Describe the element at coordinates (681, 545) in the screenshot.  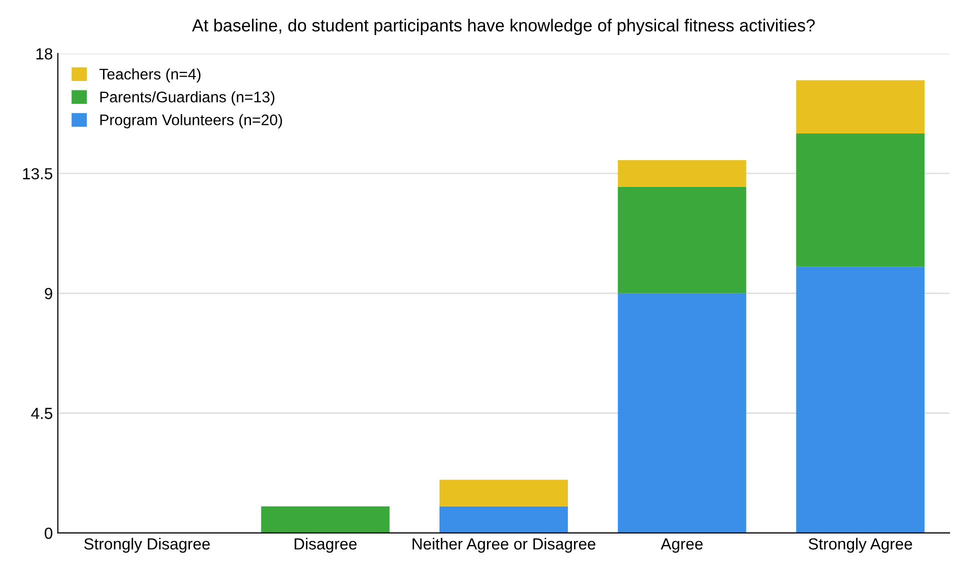
I see `x-tick-label: Agree` at that location.